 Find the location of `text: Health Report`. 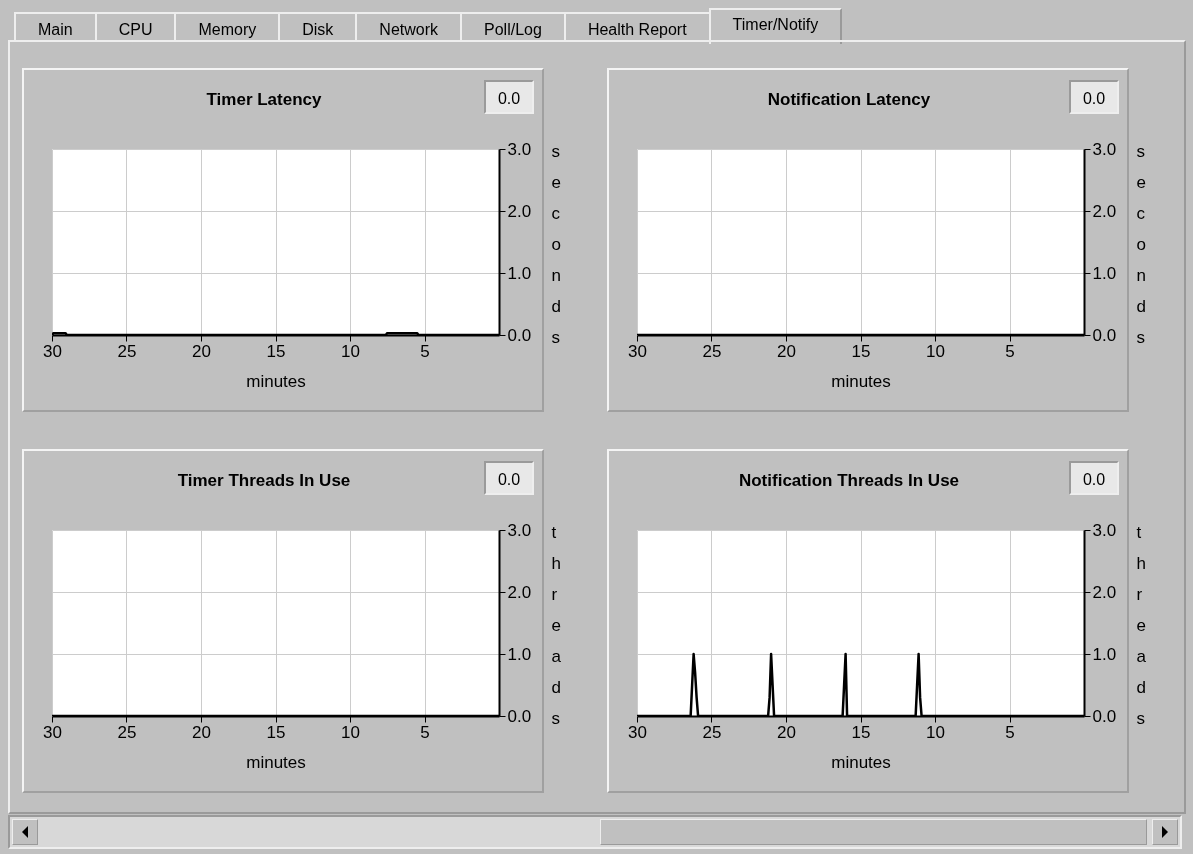

text: Health Report is located at coordinates (637, 27).